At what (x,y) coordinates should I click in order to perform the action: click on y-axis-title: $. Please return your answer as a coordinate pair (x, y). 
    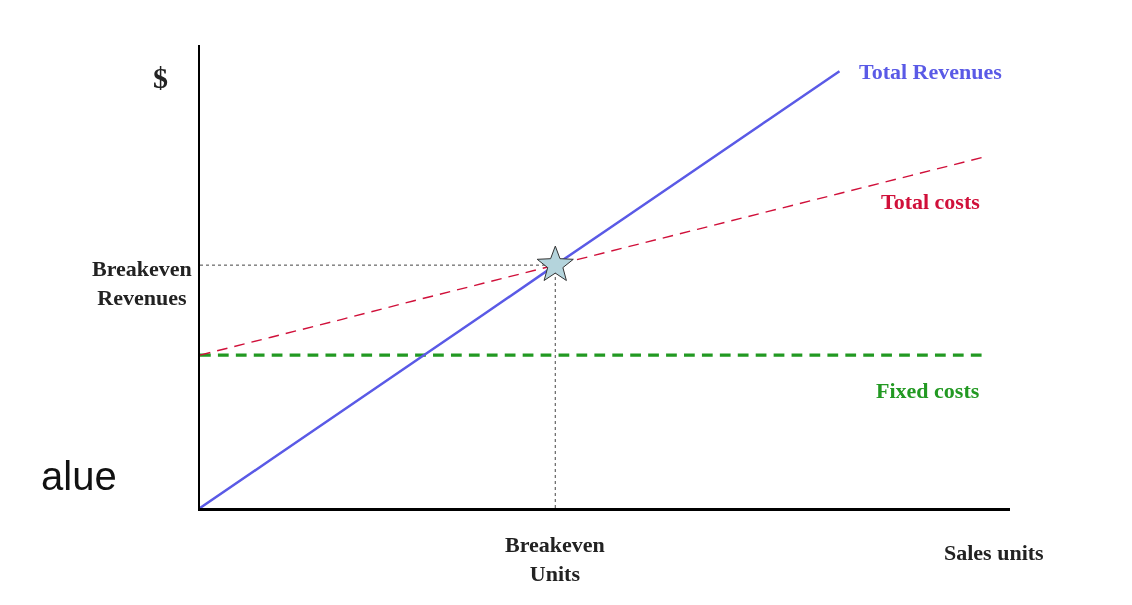
    Looking at the image, I should click on (160, 77).